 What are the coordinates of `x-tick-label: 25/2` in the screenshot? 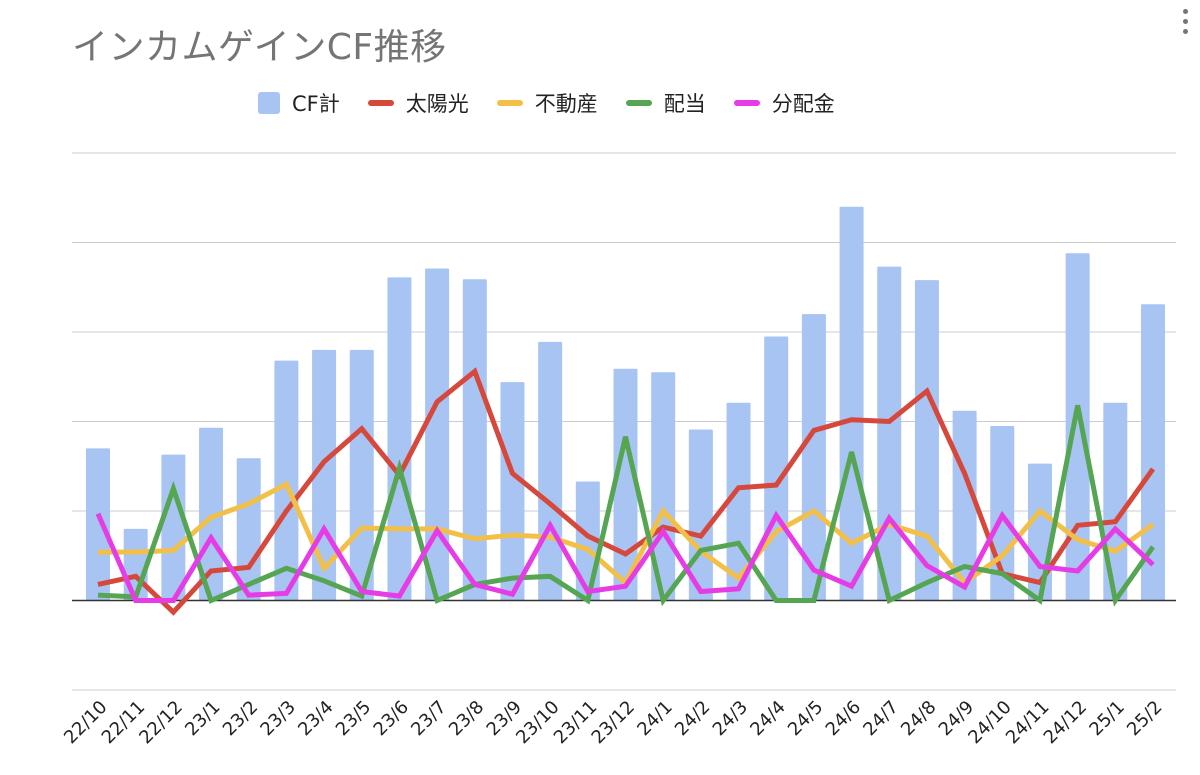 It's located at (1144, 718).